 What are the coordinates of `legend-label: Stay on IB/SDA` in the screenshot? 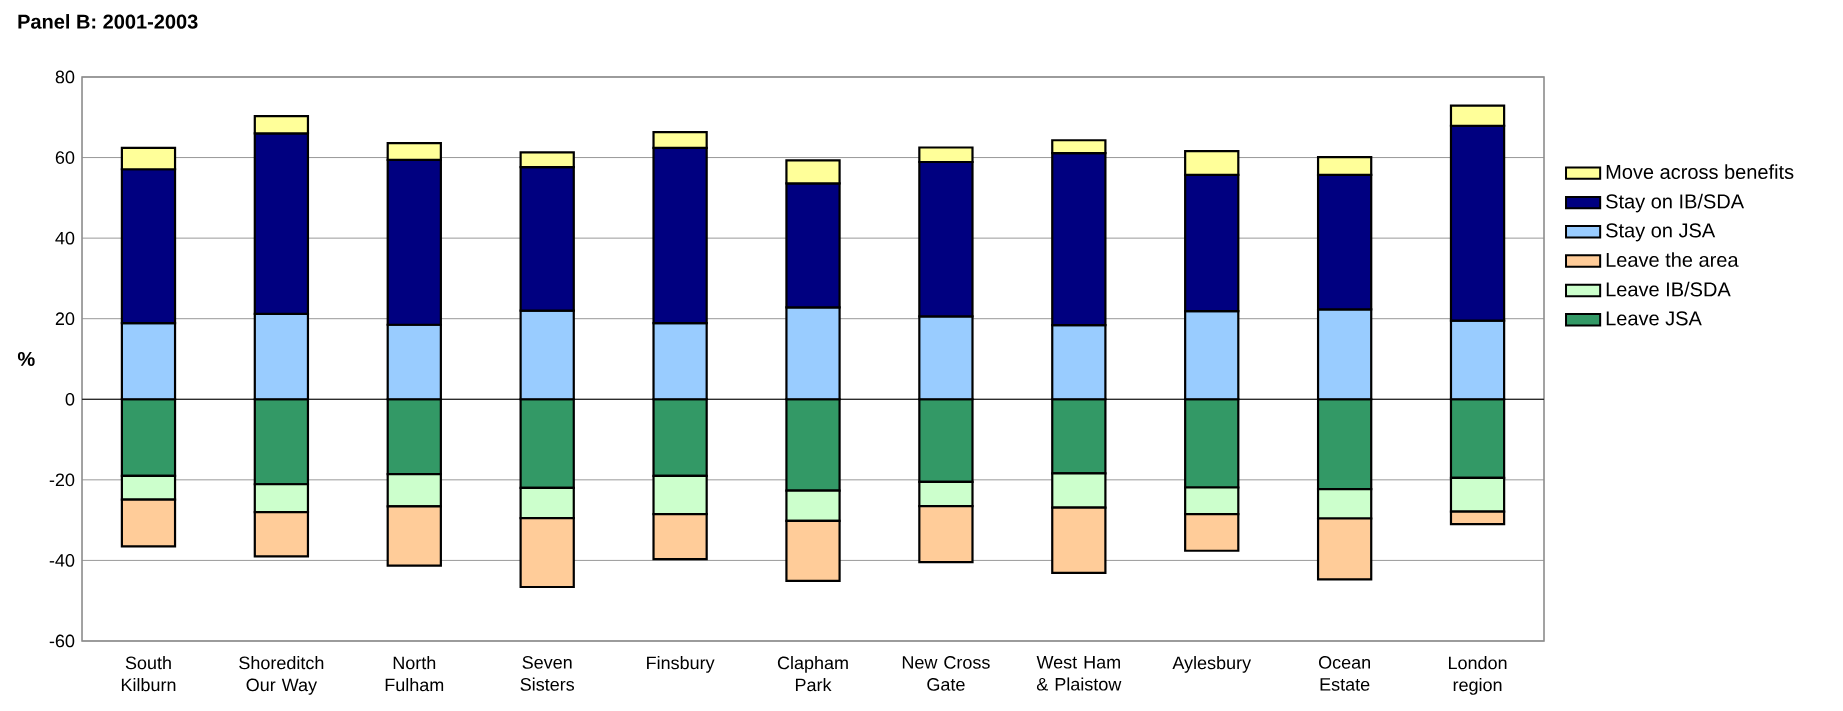 It's located at (1675, 203).